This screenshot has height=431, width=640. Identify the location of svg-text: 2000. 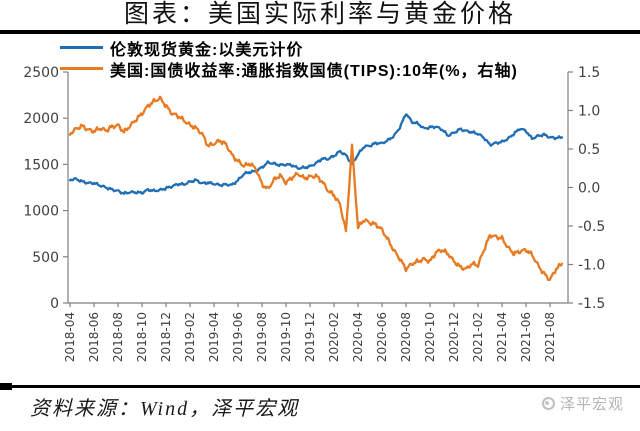
(41, 119).